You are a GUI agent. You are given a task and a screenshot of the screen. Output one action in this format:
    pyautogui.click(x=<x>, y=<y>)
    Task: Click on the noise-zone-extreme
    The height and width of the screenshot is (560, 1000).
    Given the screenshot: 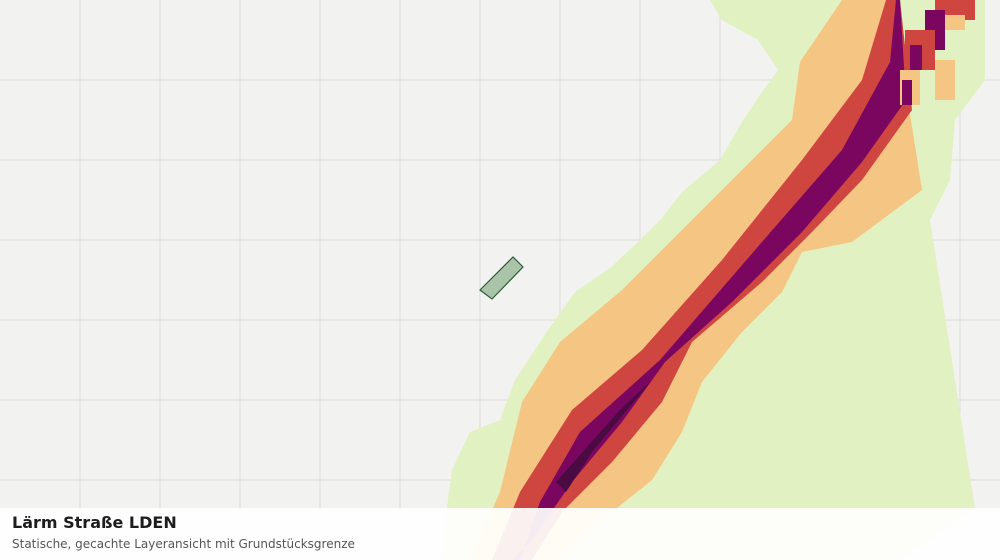 What is the action you would take?
    pyautogui.click(x=604, y=436)
    